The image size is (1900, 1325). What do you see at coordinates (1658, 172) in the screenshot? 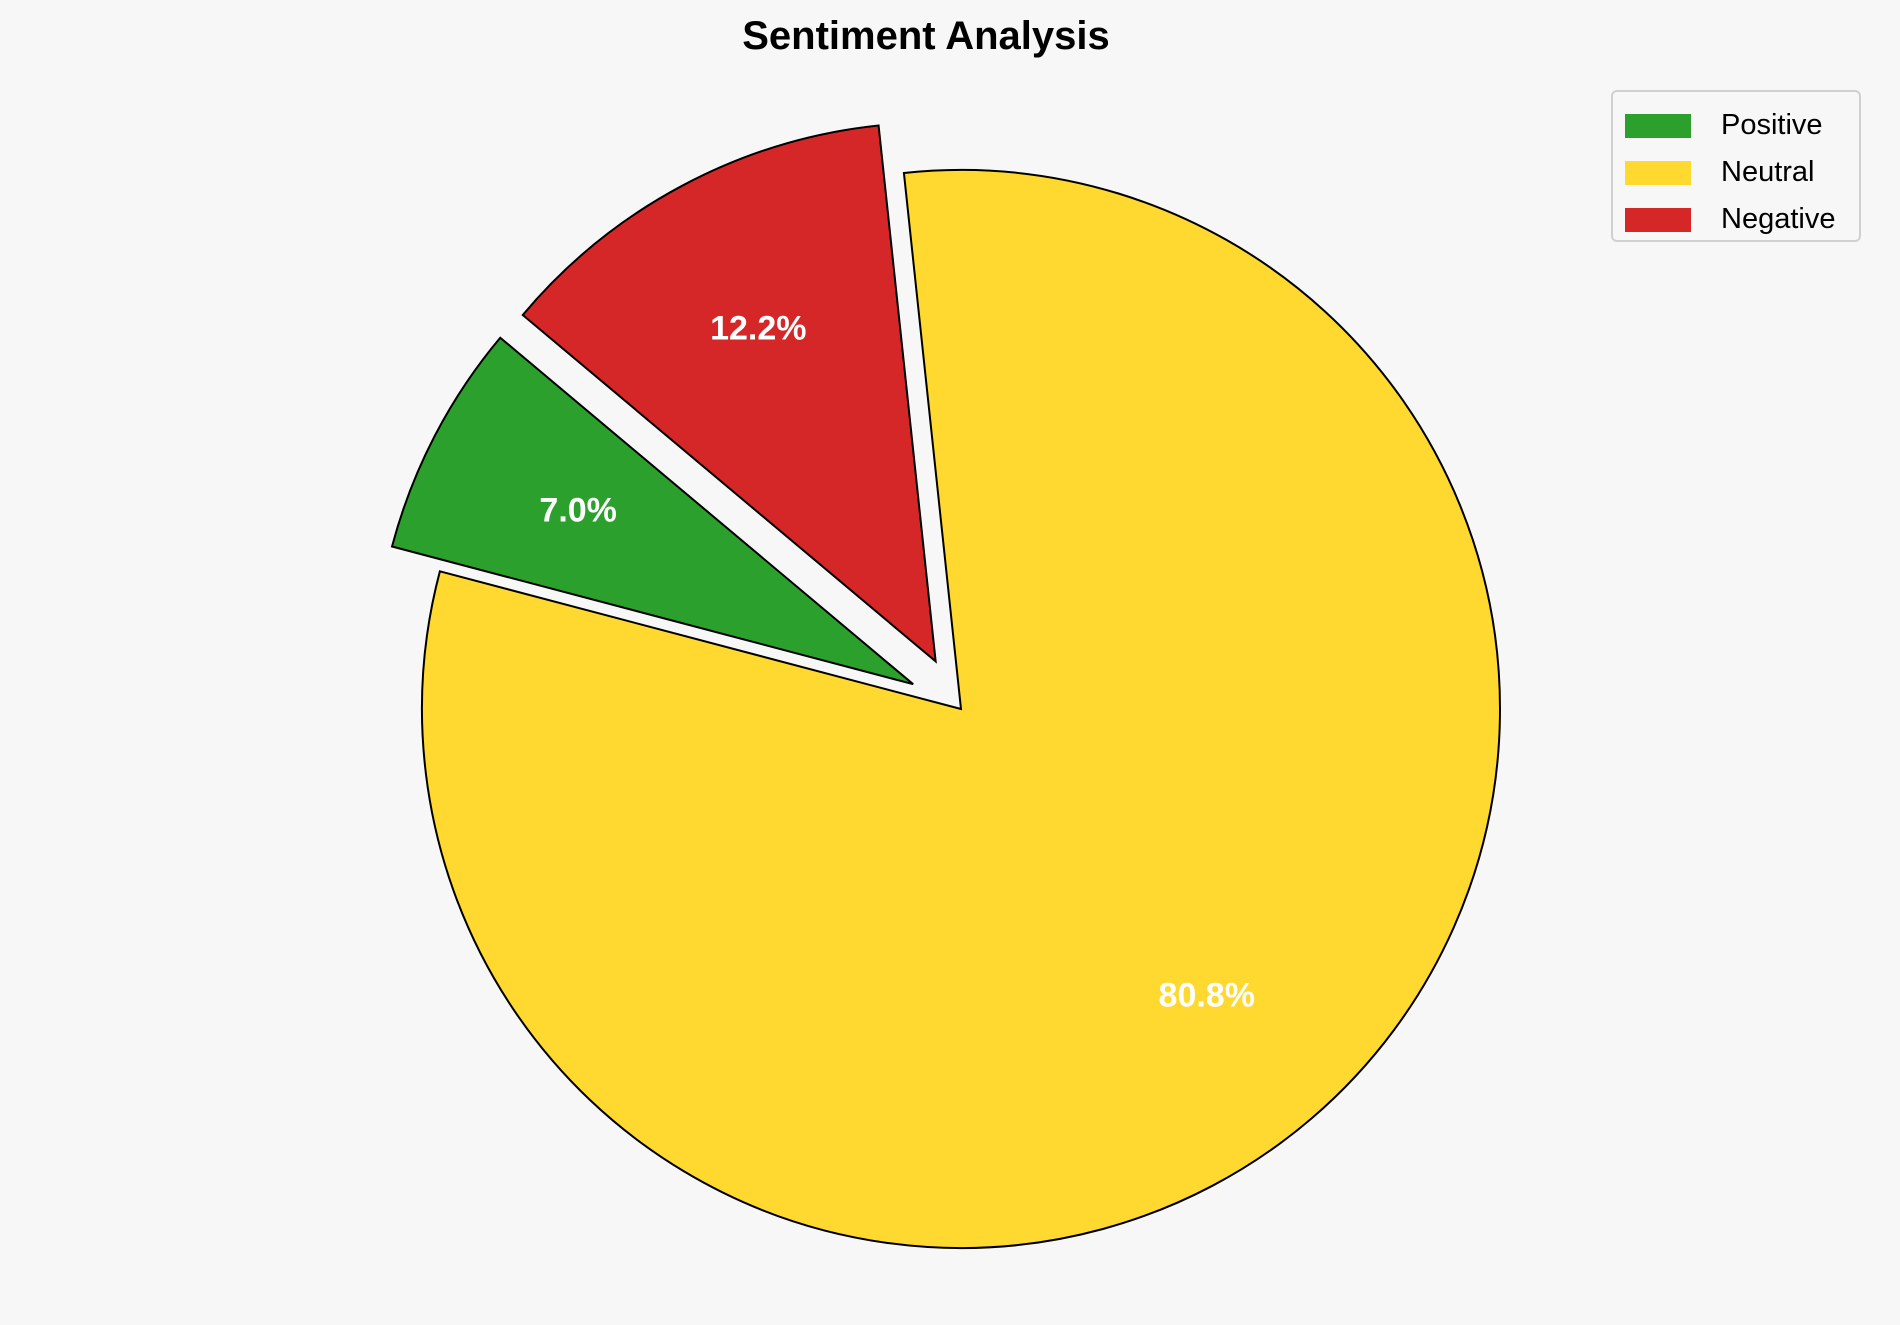
I see `legend-swatch-neutral` at bounding box center [1658, 172].